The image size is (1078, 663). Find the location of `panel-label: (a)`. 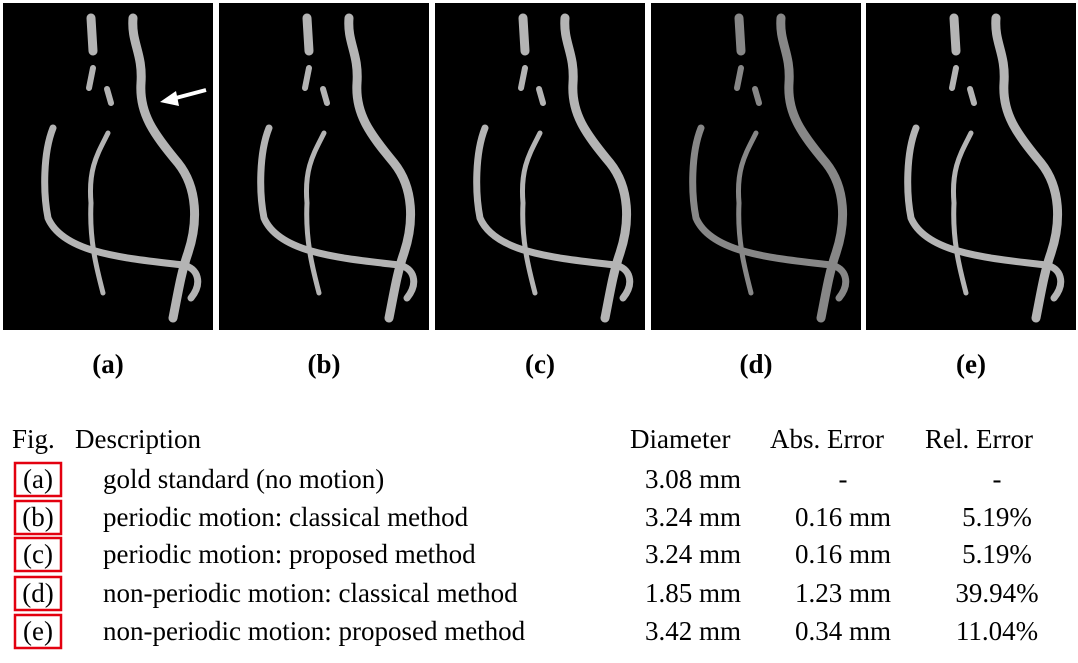

panel-label: (a) is located at coordinates (107, 364).